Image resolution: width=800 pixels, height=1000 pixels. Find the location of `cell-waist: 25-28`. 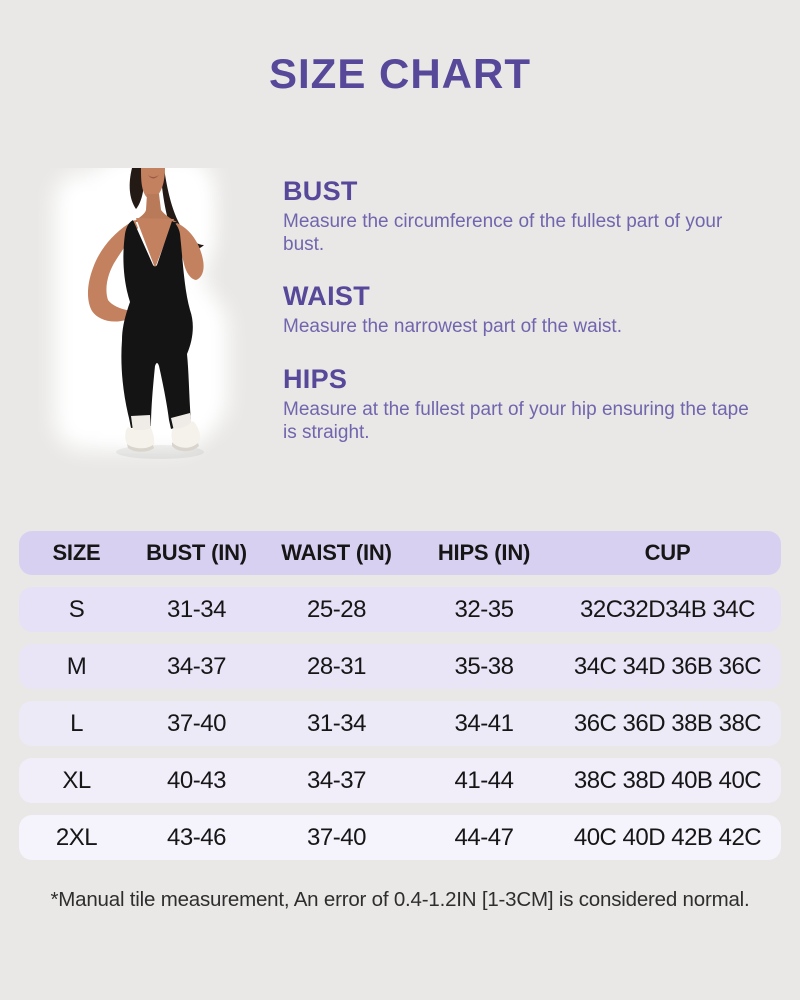

cell-waist: 25-28 is located at coordinates (336, 609).